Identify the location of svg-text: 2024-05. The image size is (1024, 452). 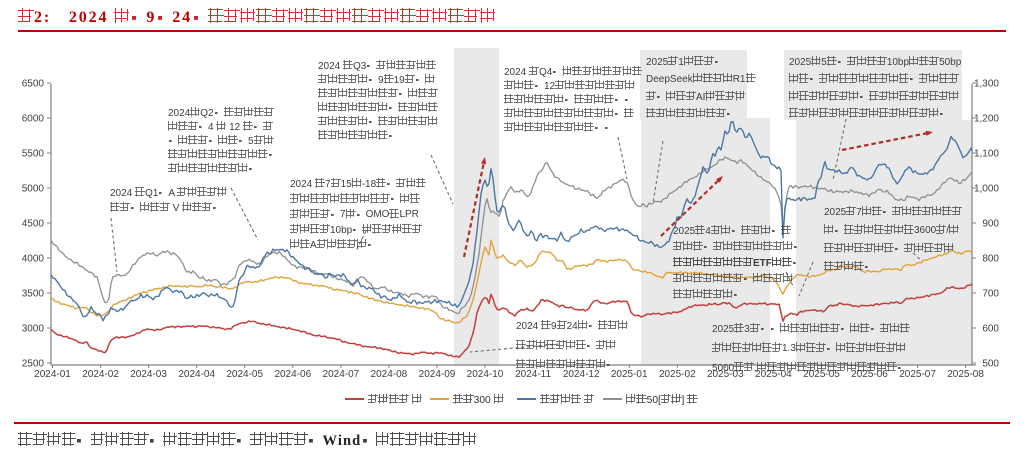
(244, 374).